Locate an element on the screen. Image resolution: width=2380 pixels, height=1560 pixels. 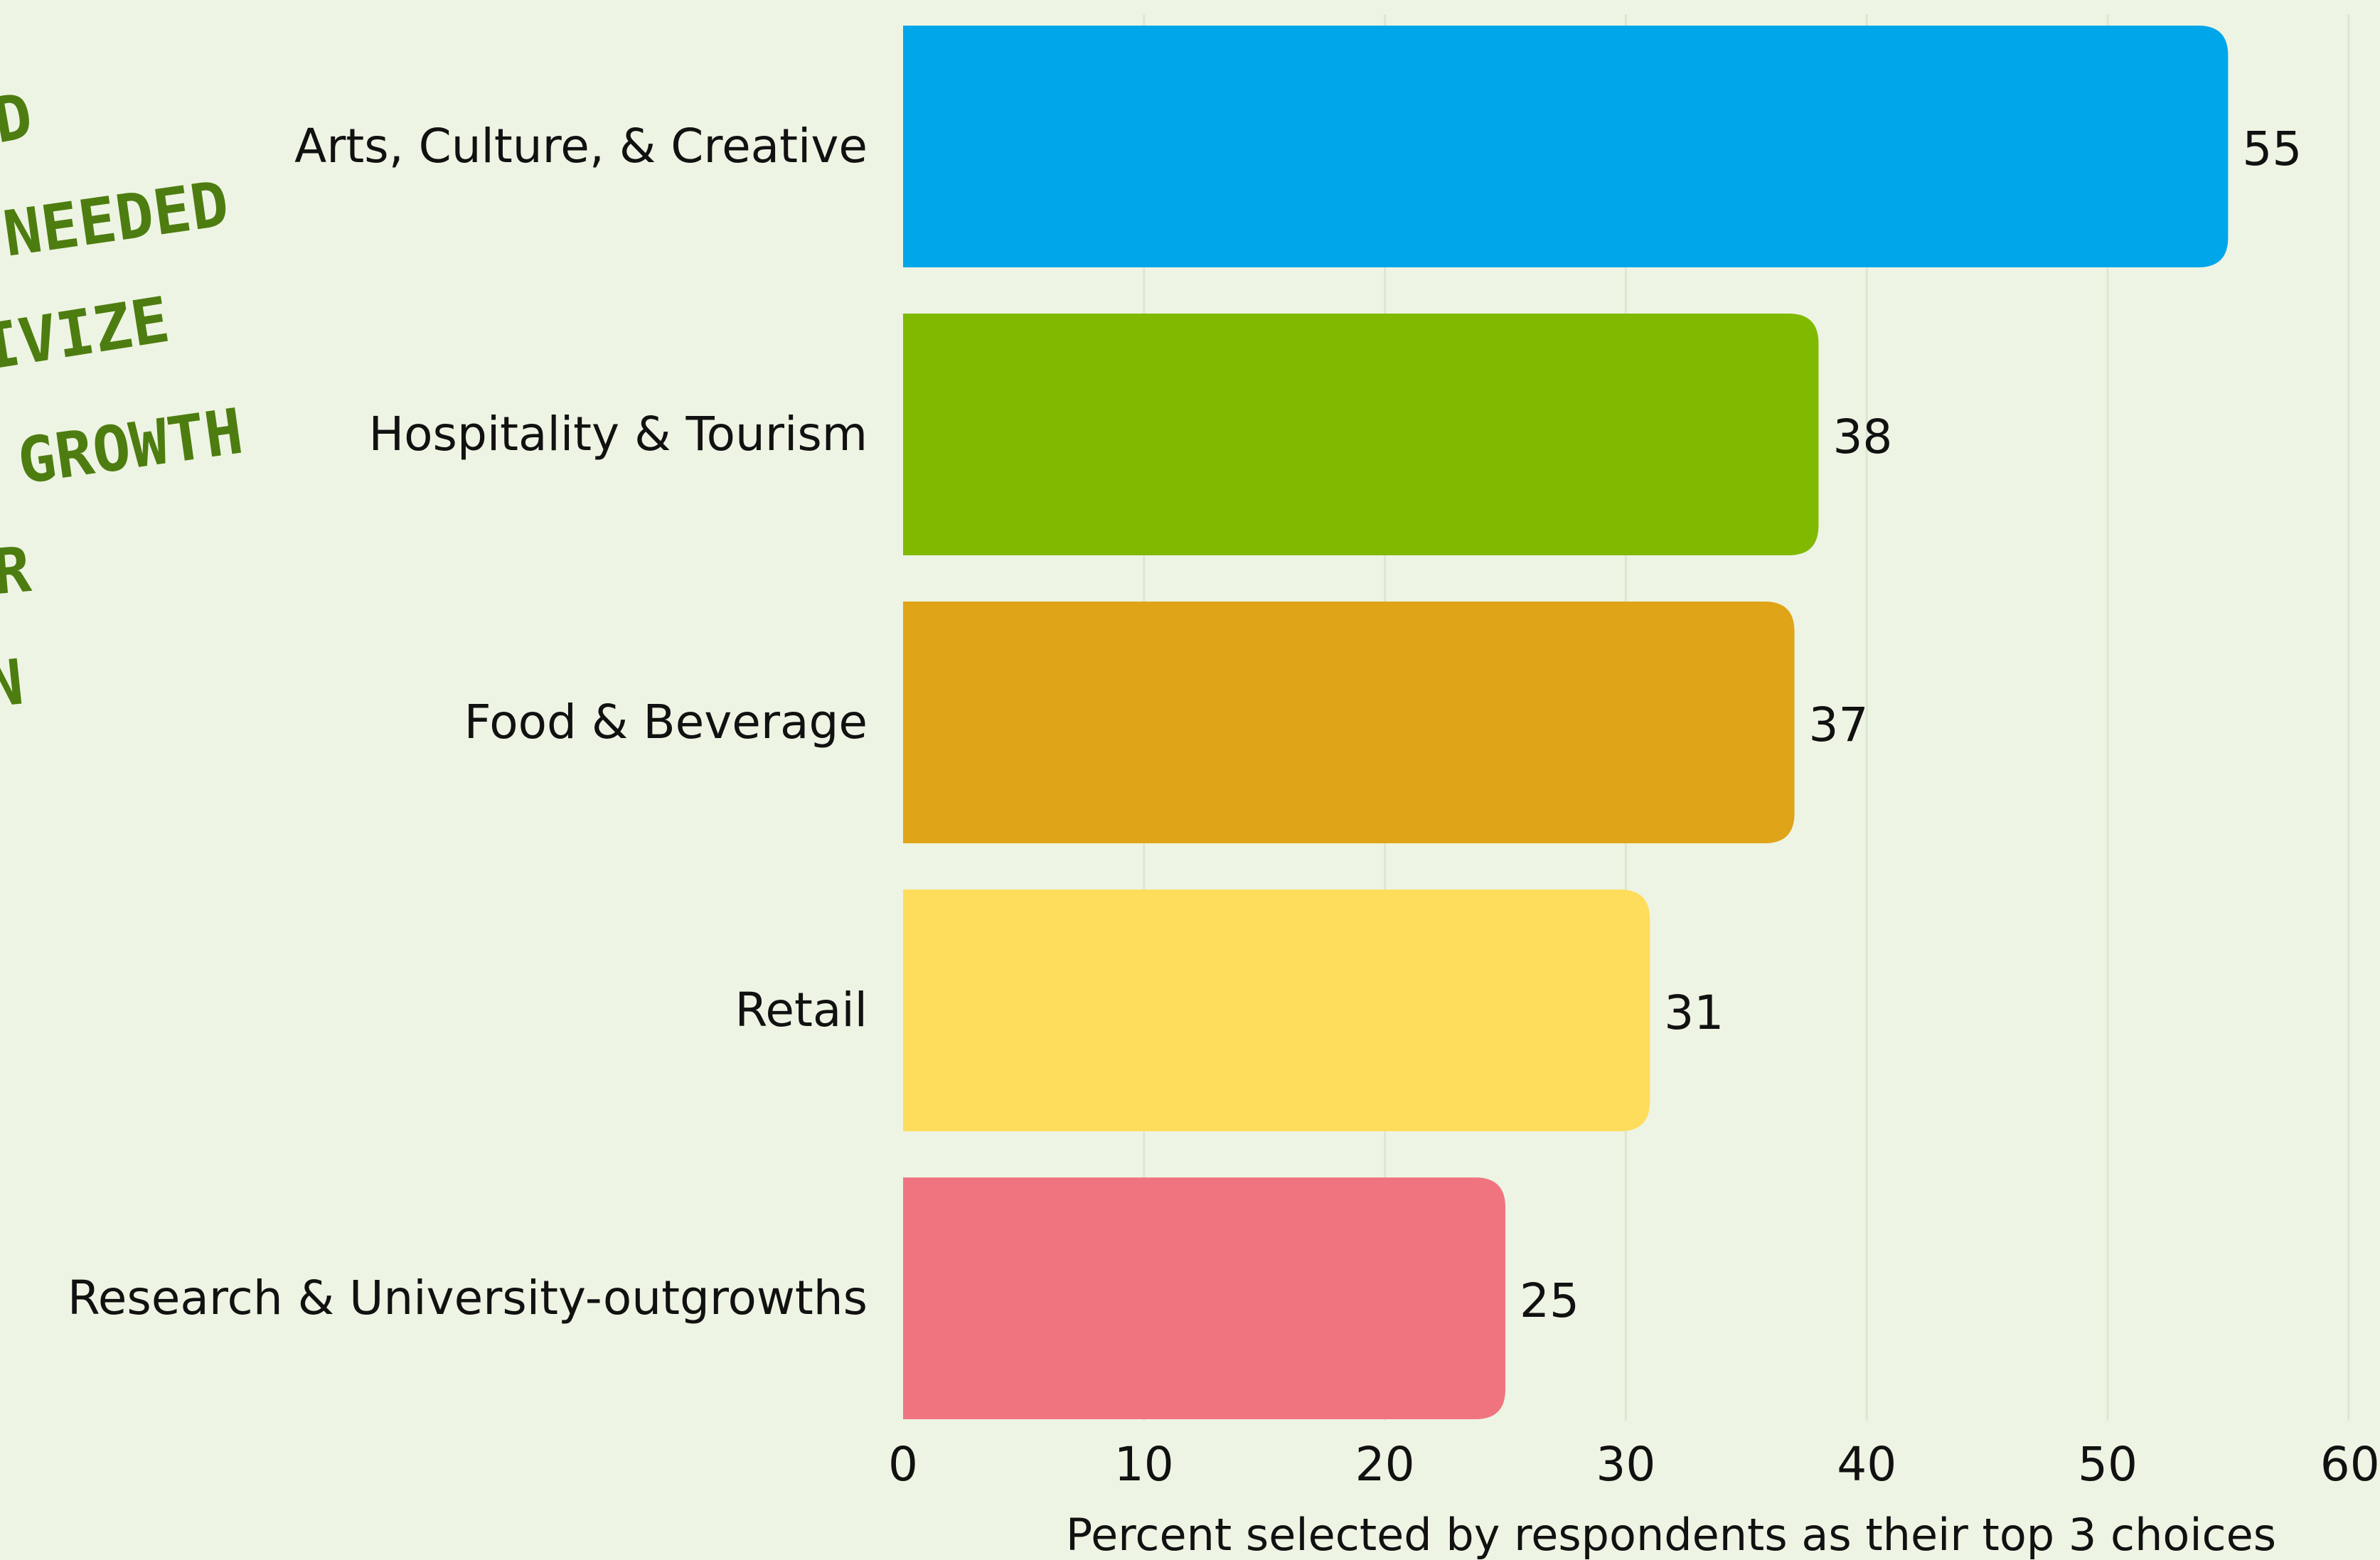
x-tick-label: 0 is located at coordinates (903, 1464).